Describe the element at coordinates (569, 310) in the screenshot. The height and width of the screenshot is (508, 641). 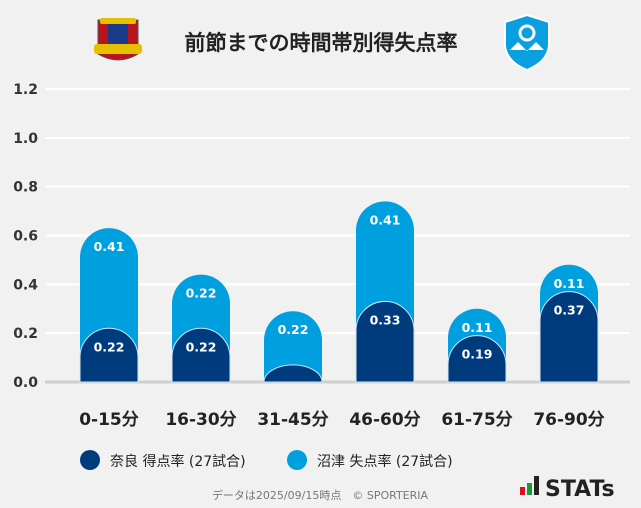
I see `data-label-nara: 0.37` at that location.